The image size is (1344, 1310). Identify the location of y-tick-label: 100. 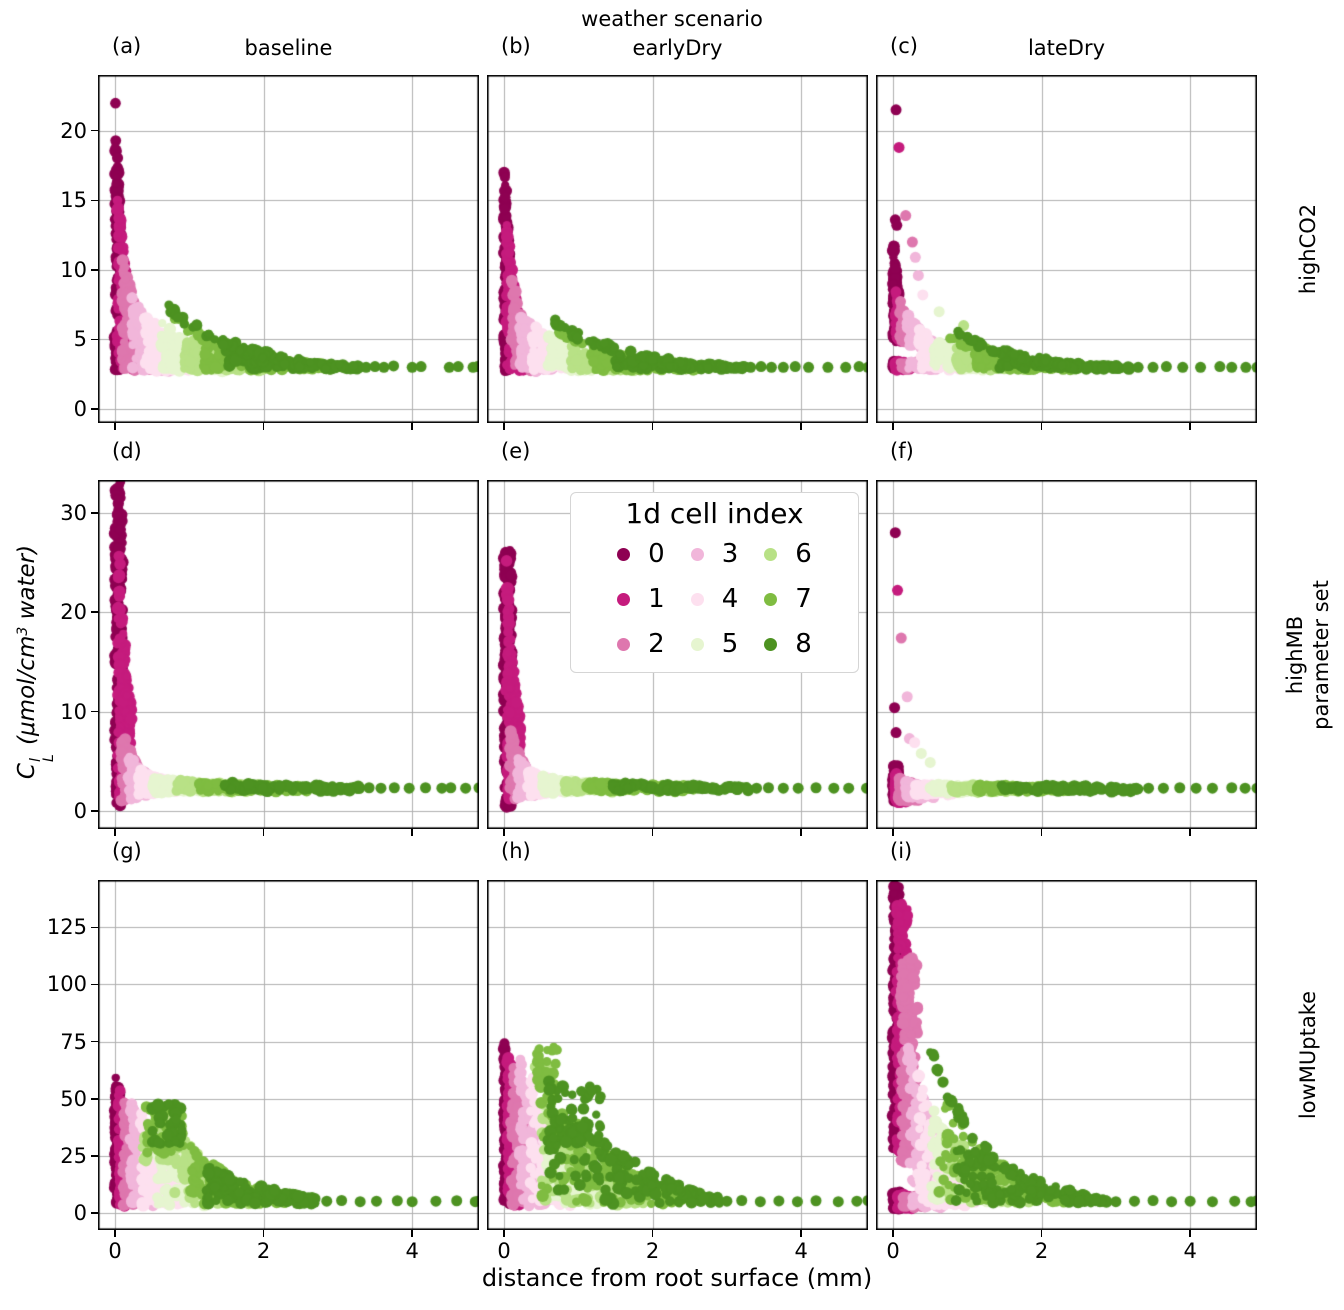
(66, 984).